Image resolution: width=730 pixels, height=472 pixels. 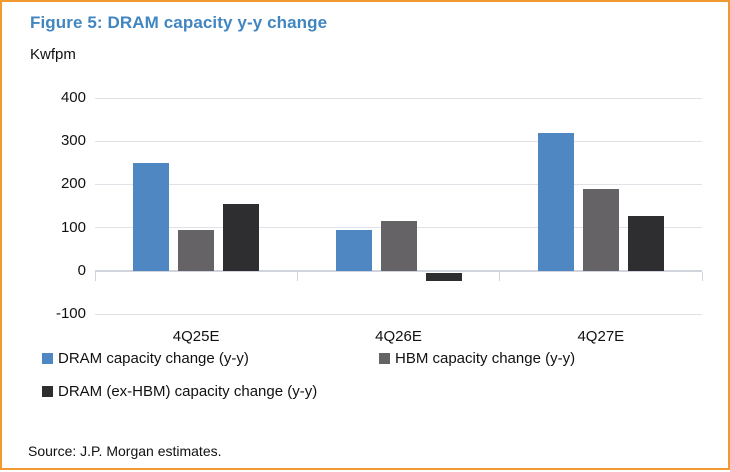 What do you see at coordinates (73, 227) in the screenshot?
I see `y-tick-label: 100` at bounding box center [73, 227].